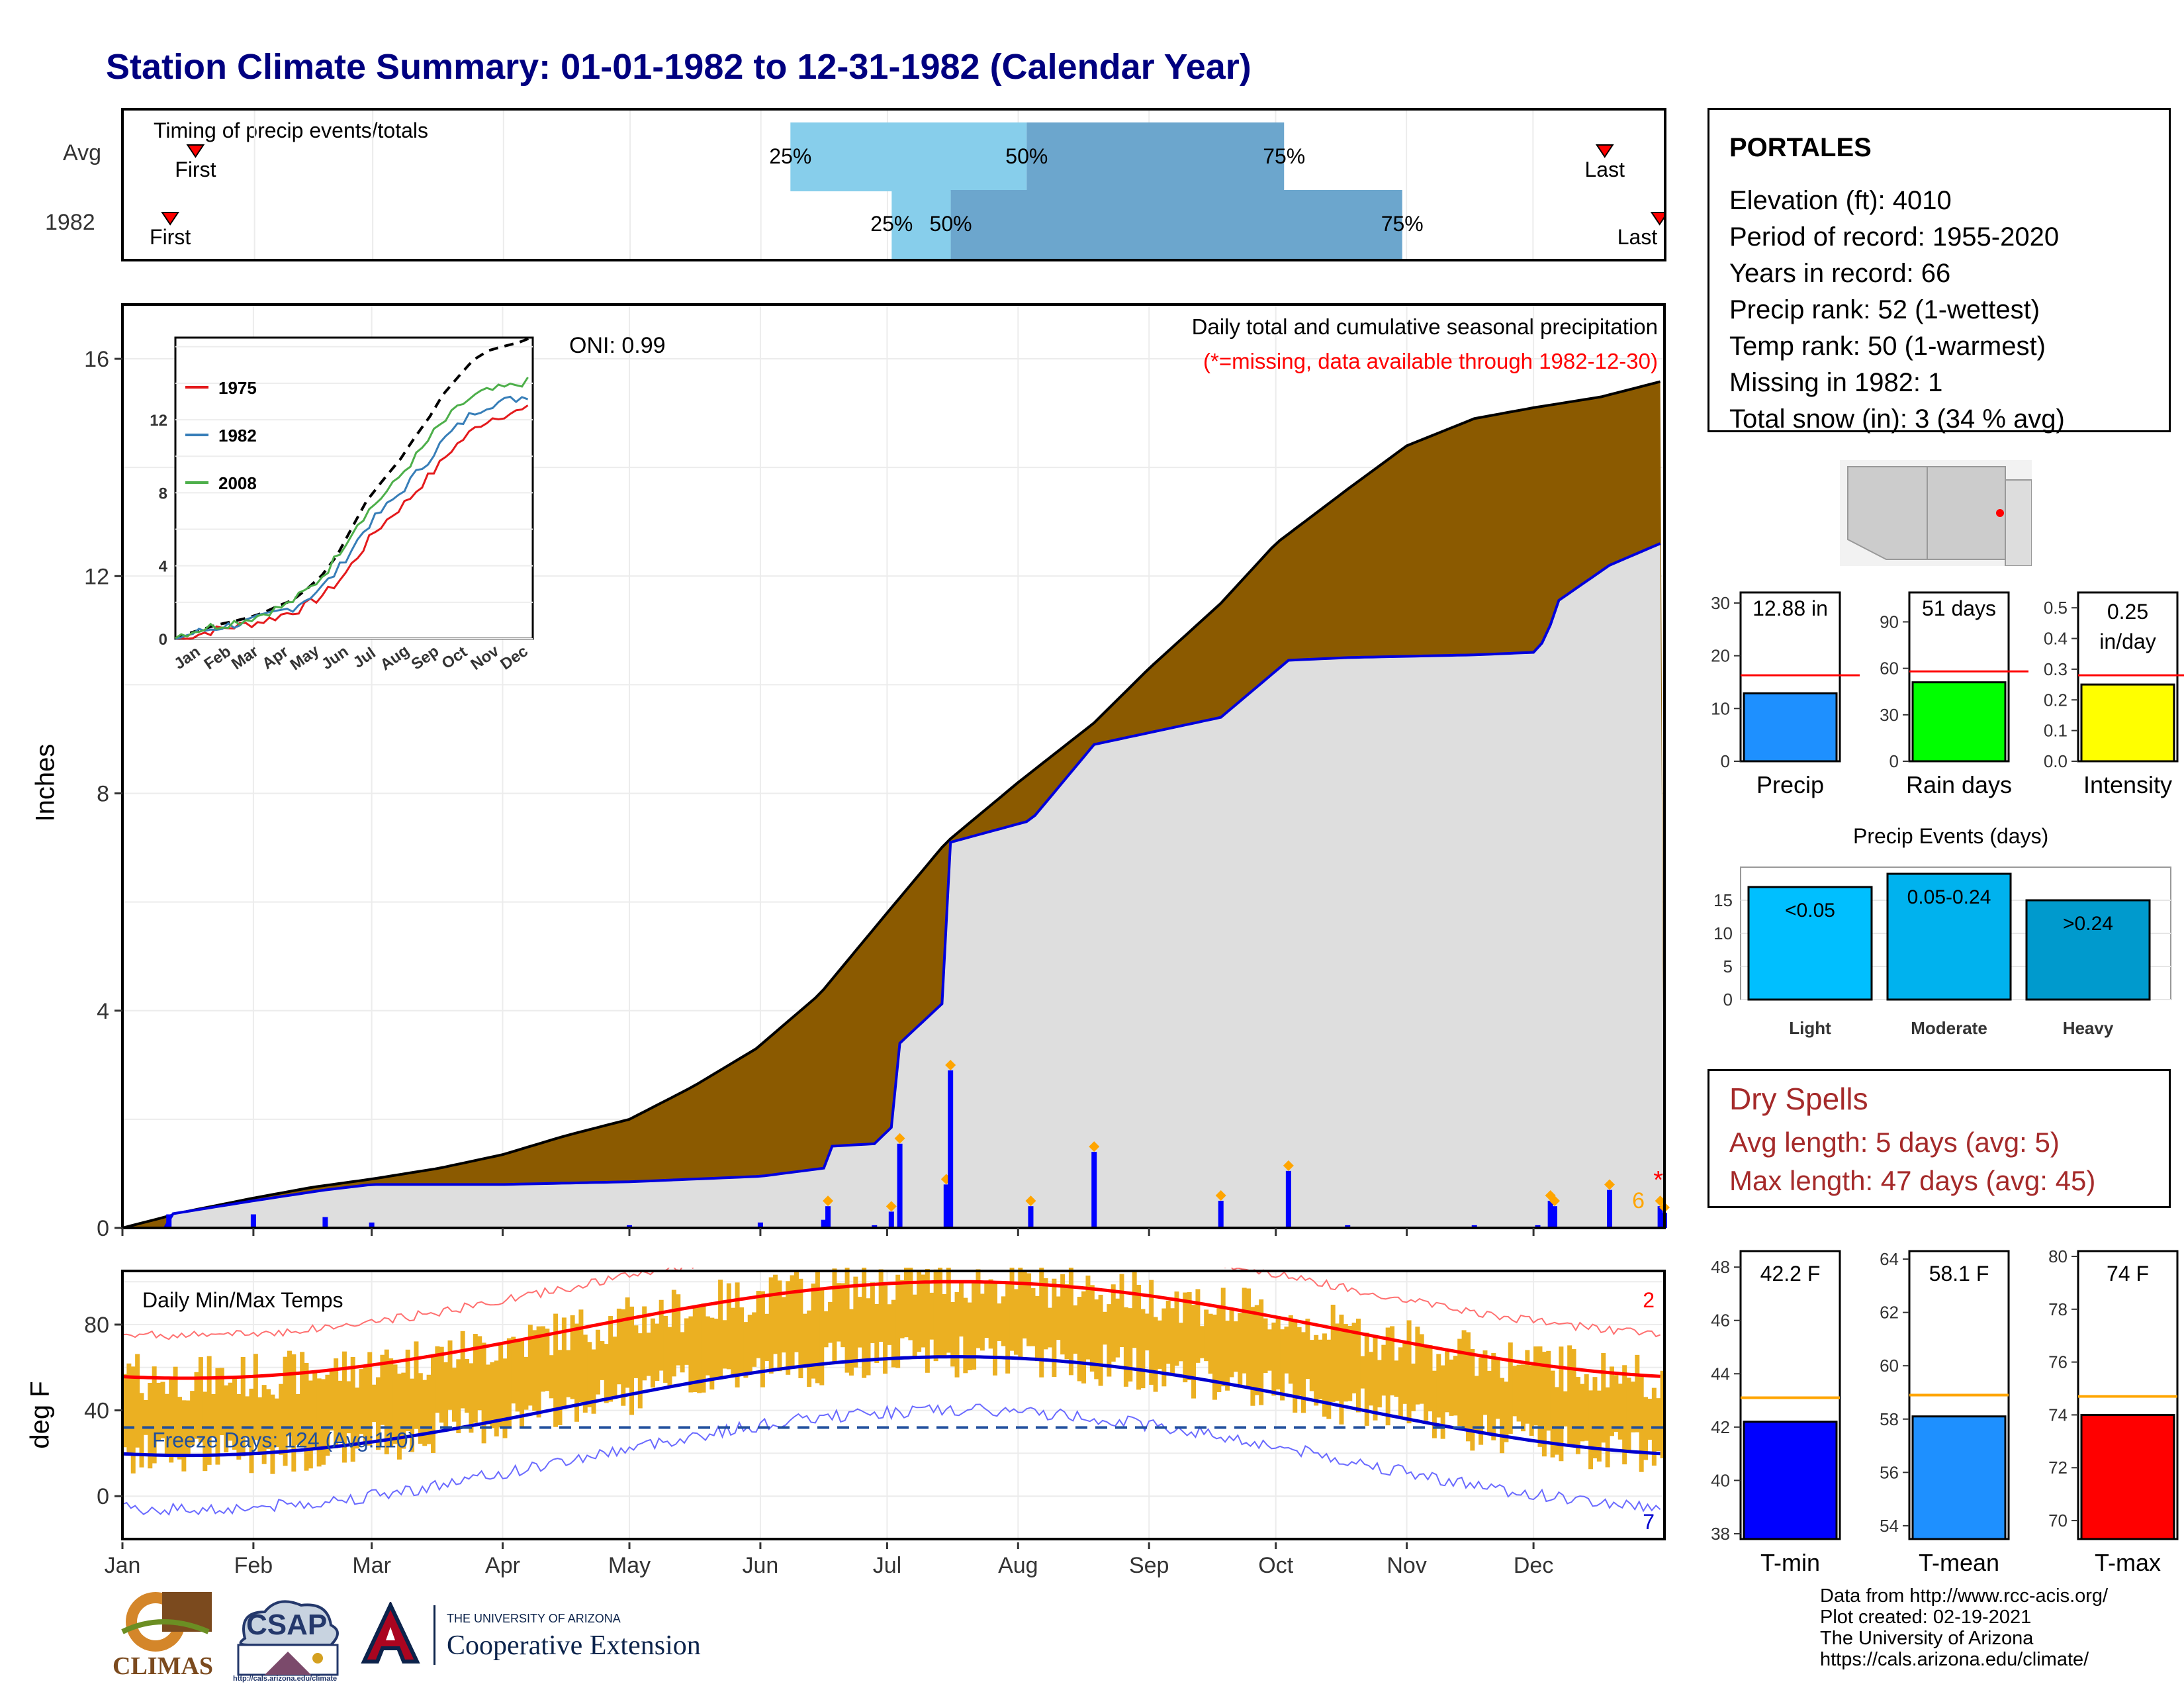  Describe the element at coordinates (503, 1565) in the screenshot. I see `x-tick-label: Apr` at that location.